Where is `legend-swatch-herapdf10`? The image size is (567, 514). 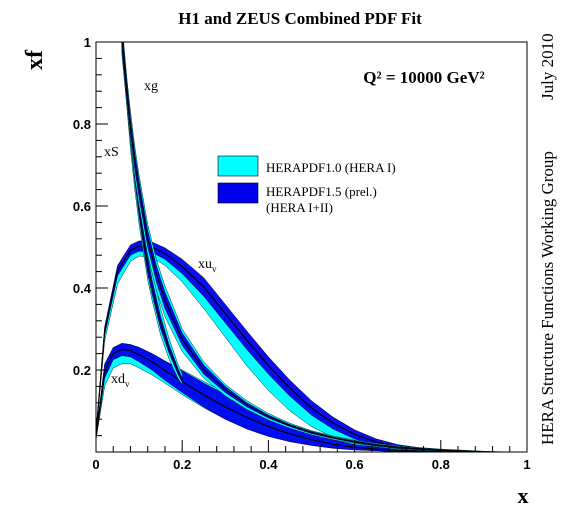
legend-swatch-herapdf10 is located at coordinates (238, 166).